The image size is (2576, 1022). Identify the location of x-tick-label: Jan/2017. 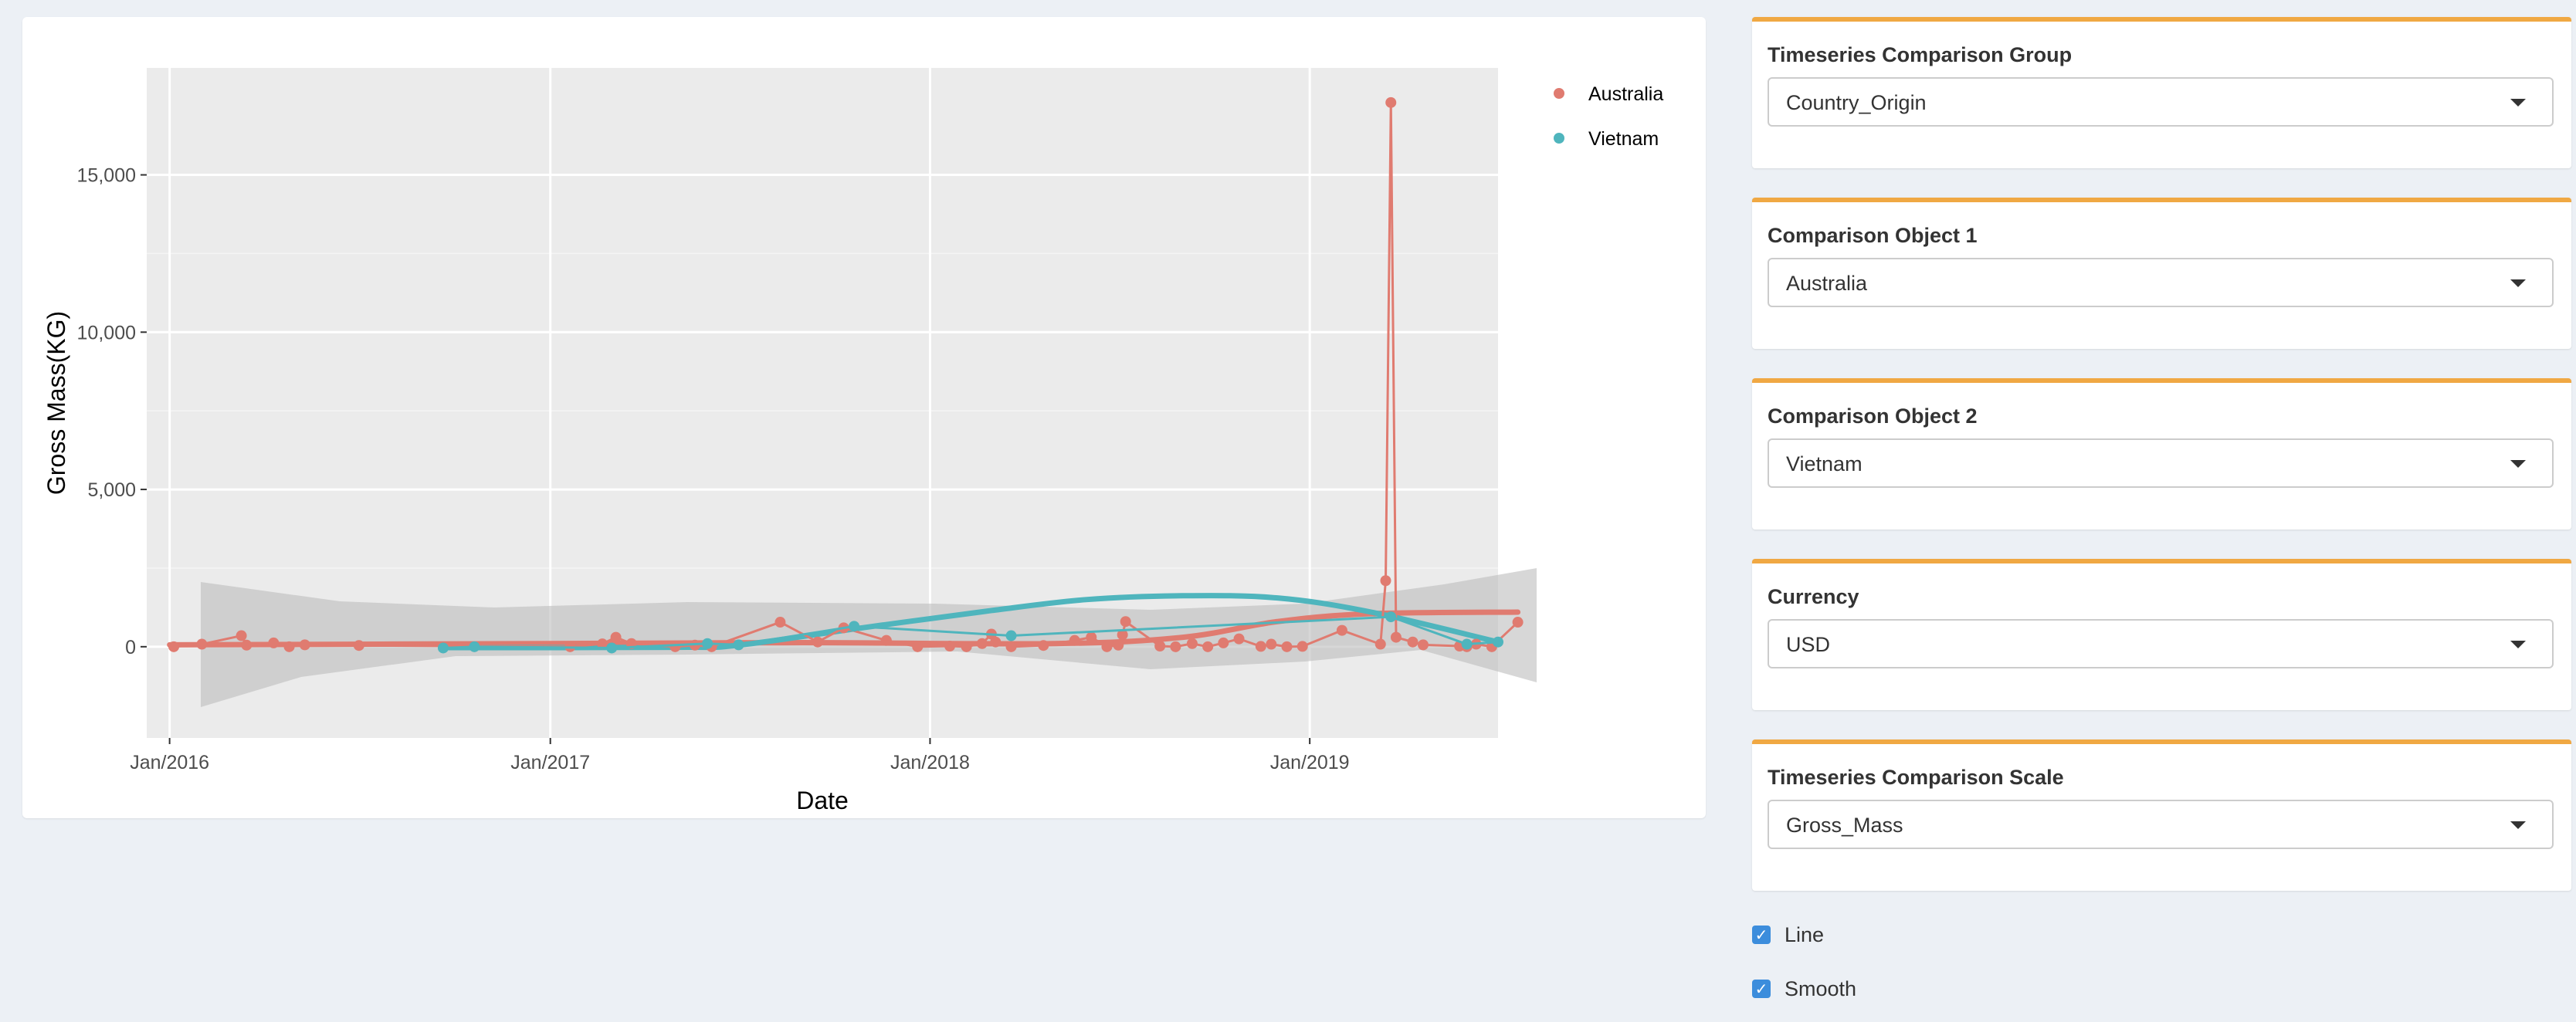
(550, 762).